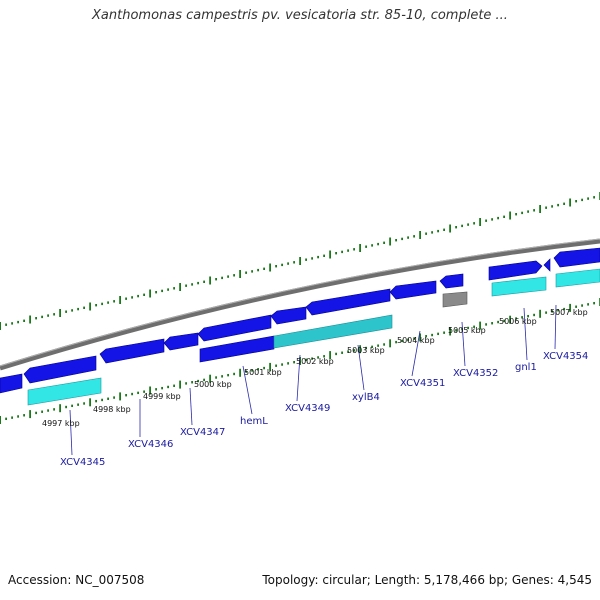 Image resolution: width=600 pixels, height=600 pixels. What do you see at coordinates (112, 409) in the screenshot?
I see `tick-label: 4998 kbp` at bounding box center [112, 409].